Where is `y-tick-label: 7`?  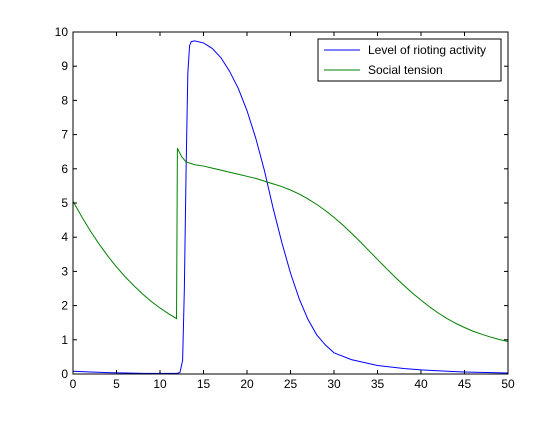
y-tick-label: 7 is located at coordinates (64, 135).